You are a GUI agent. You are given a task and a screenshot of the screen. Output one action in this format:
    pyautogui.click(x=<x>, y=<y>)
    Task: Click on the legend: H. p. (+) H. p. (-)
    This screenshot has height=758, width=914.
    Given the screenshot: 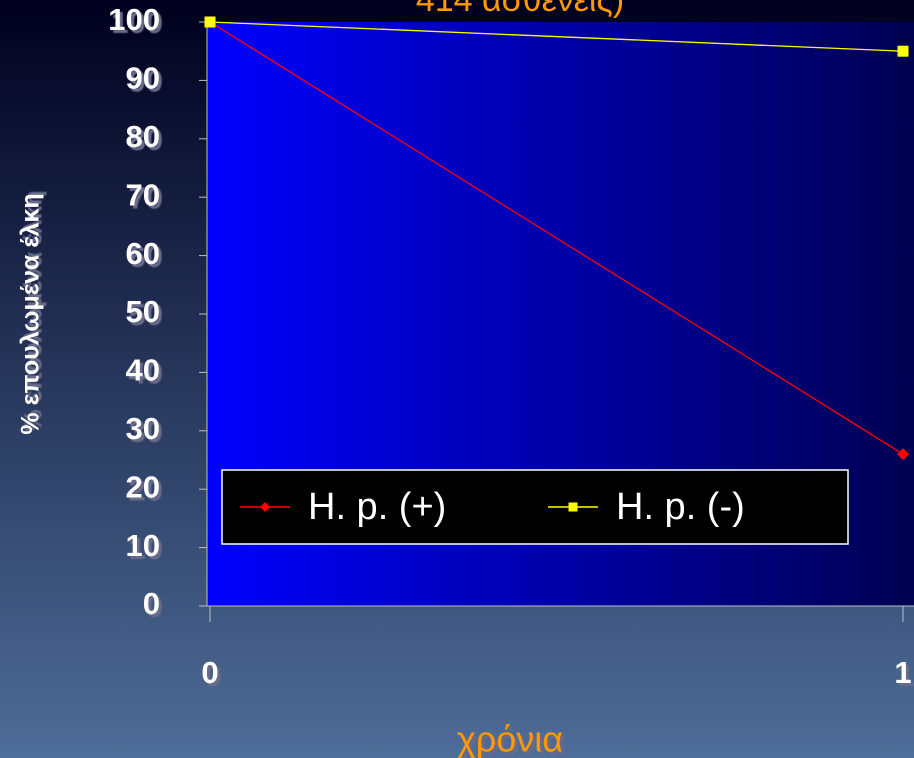 What is the action you would take?
    pyautogui.click(x=535, y=507)
    